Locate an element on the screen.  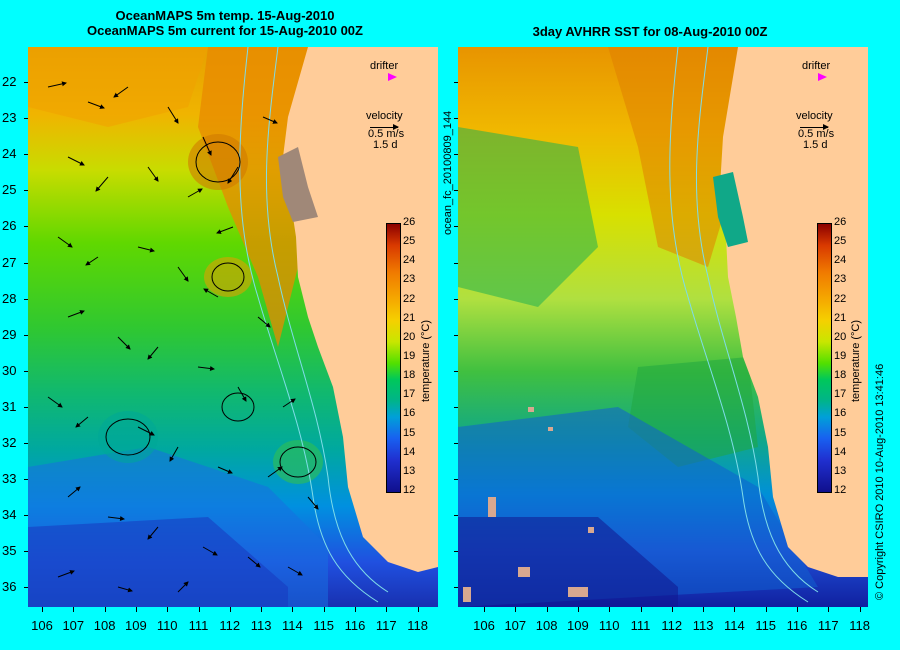
right-title: 3day AVHRR SST for 08-Aug-2010 00Z is located at coordinates (650, 31).